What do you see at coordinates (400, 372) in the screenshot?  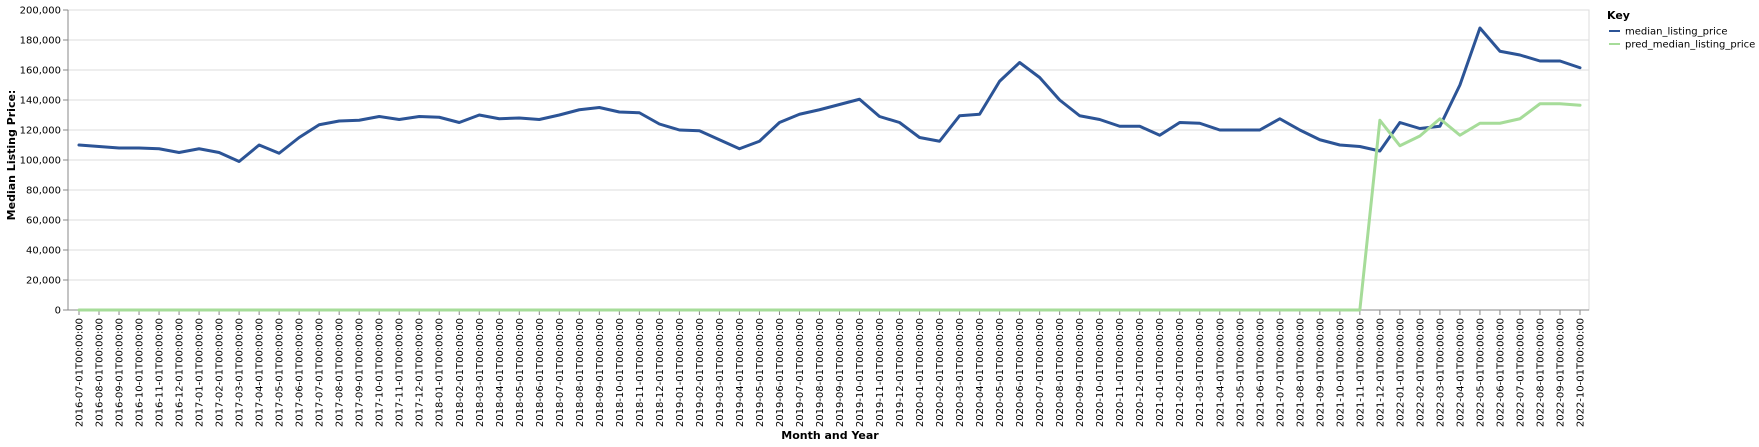 I see `x-tick-label: 2017-11-01T00:00:00` at bounding box center [400, 372].